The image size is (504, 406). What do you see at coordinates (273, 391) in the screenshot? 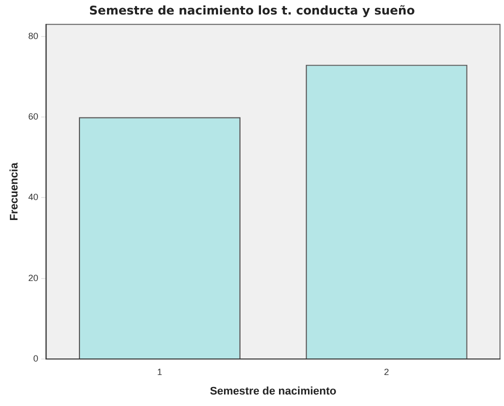
I see `x-axis-title: Semestre de nacimiento` at bounding box center [273, 391].